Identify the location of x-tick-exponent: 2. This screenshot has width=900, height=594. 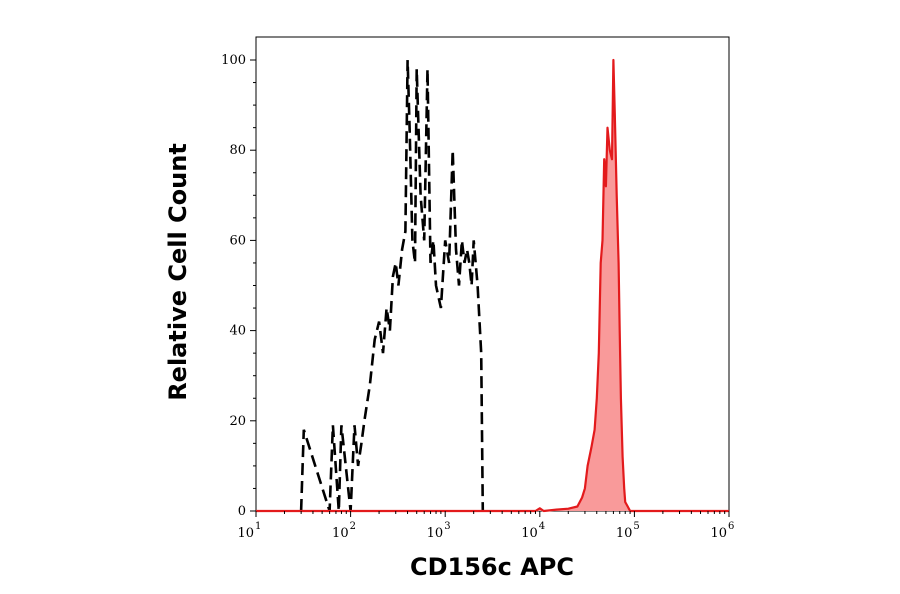
(353, 526).